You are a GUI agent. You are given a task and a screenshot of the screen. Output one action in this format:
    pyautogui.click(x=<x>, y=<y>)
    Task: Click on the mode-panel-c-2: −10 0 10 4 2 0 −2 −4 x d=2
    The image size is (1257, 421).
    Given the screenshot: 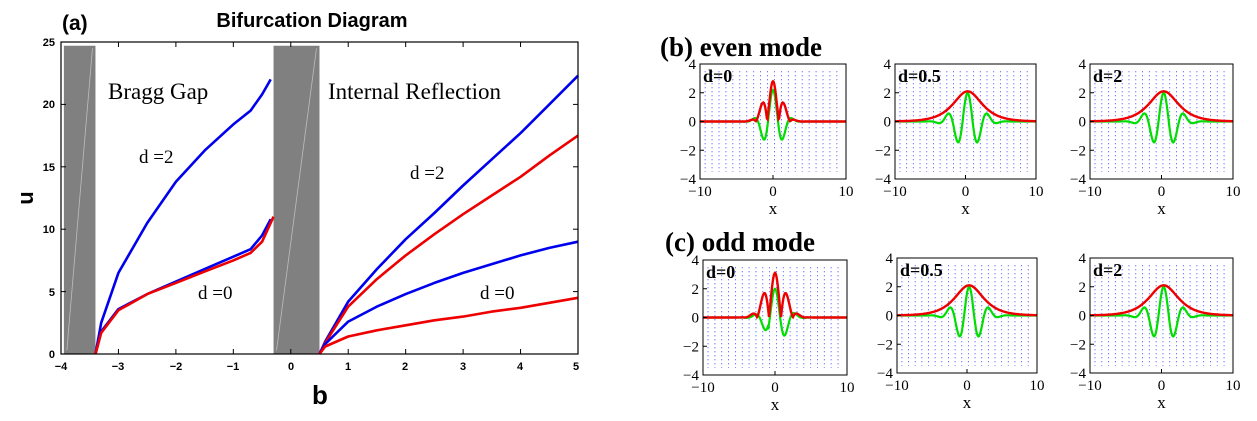 What is the action you would take?
    pyautogui.click(x=1155, y=331)
    